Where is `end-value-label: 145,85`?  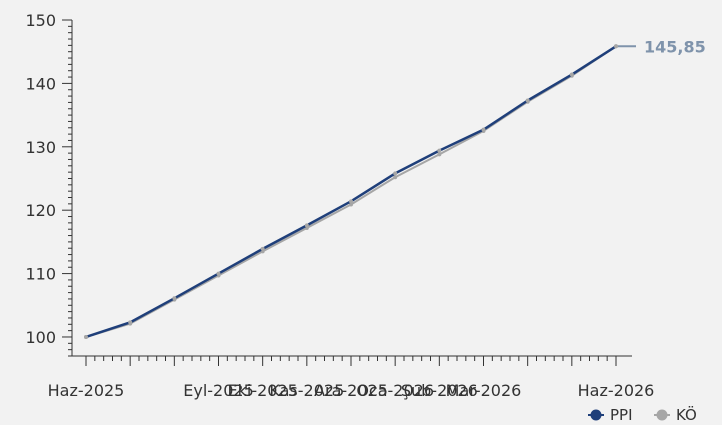
end-value-label: 145,85 is located at coordinates (675, 46).